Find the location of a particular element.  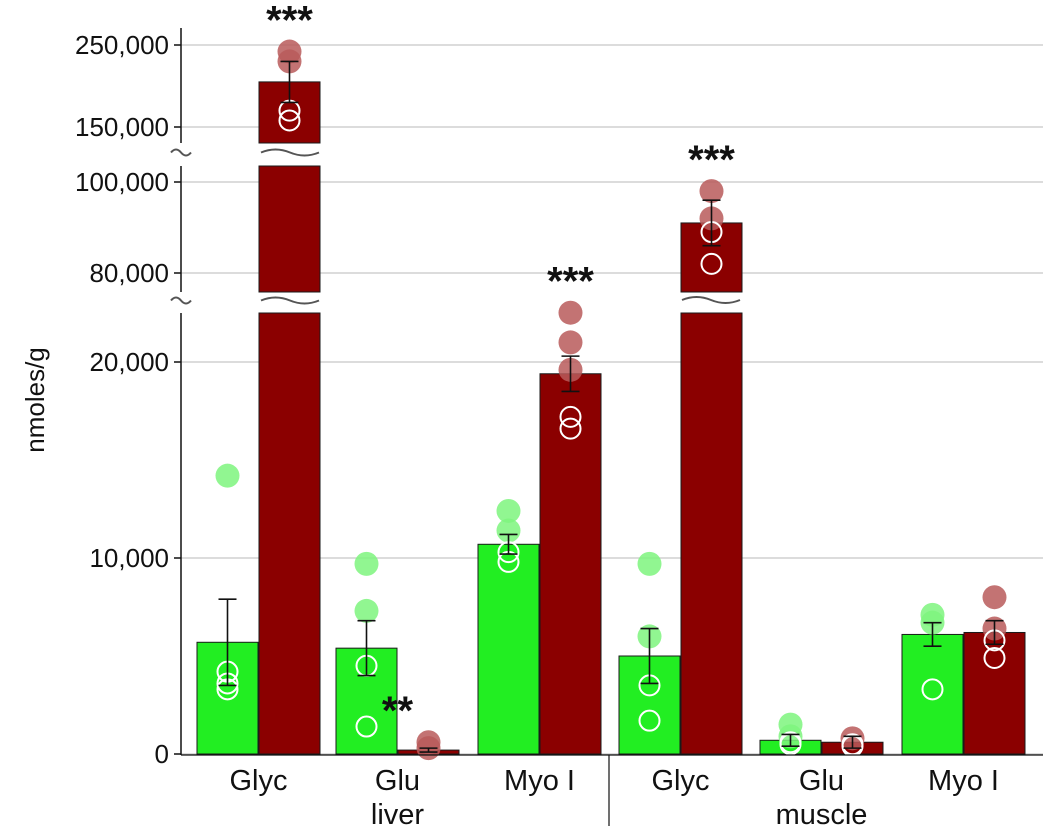

y-tick-label: 250,000 is located at coordinates (122, 45).